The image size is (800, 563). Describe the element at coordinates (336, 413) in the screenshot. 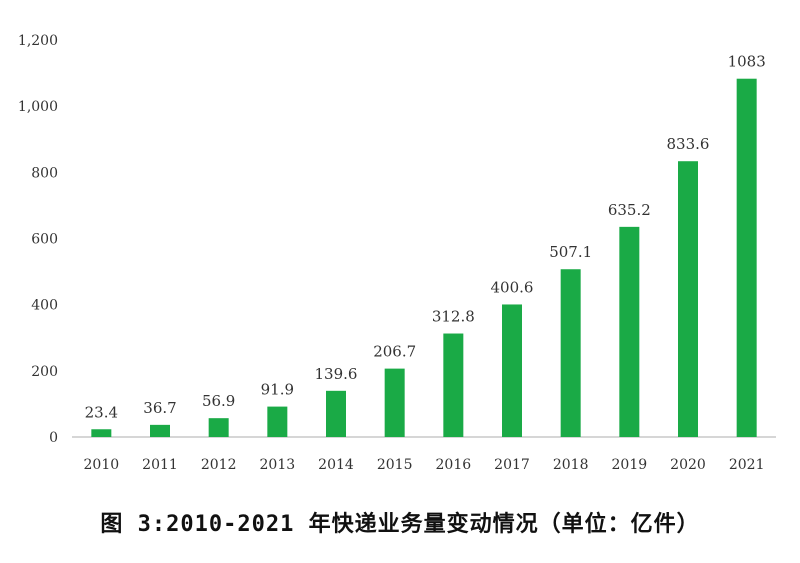

I see `bar-2014` at that location.